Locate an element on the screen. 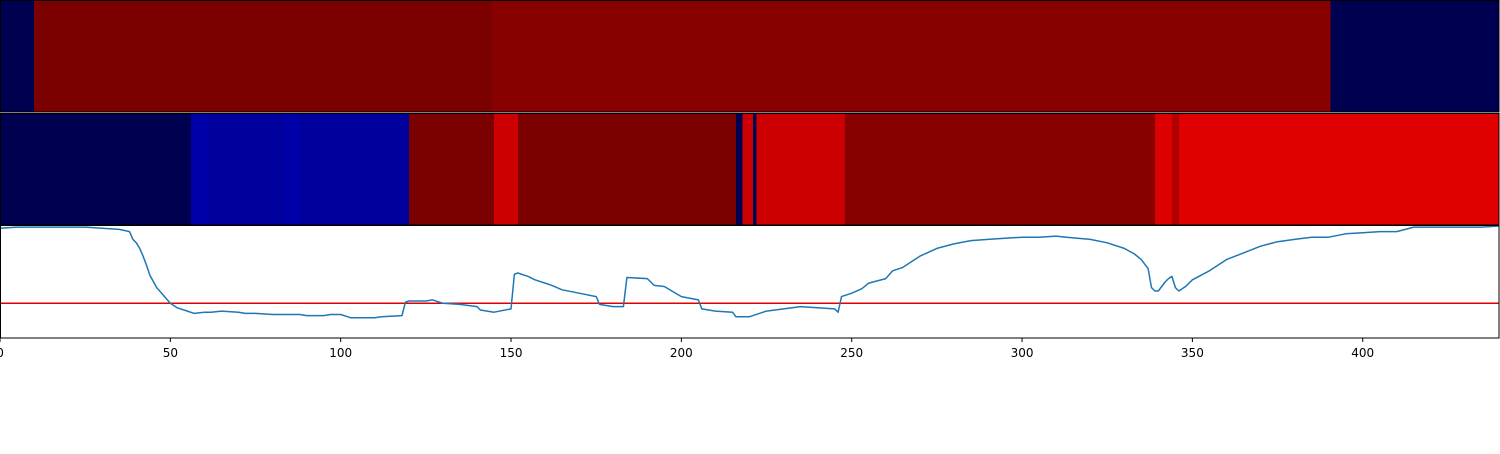 The height and width of the screenshot is (454, 1500). x-axis: 0 50 100 150 200 250 300 350 400 is located at coordinates (687, 349).